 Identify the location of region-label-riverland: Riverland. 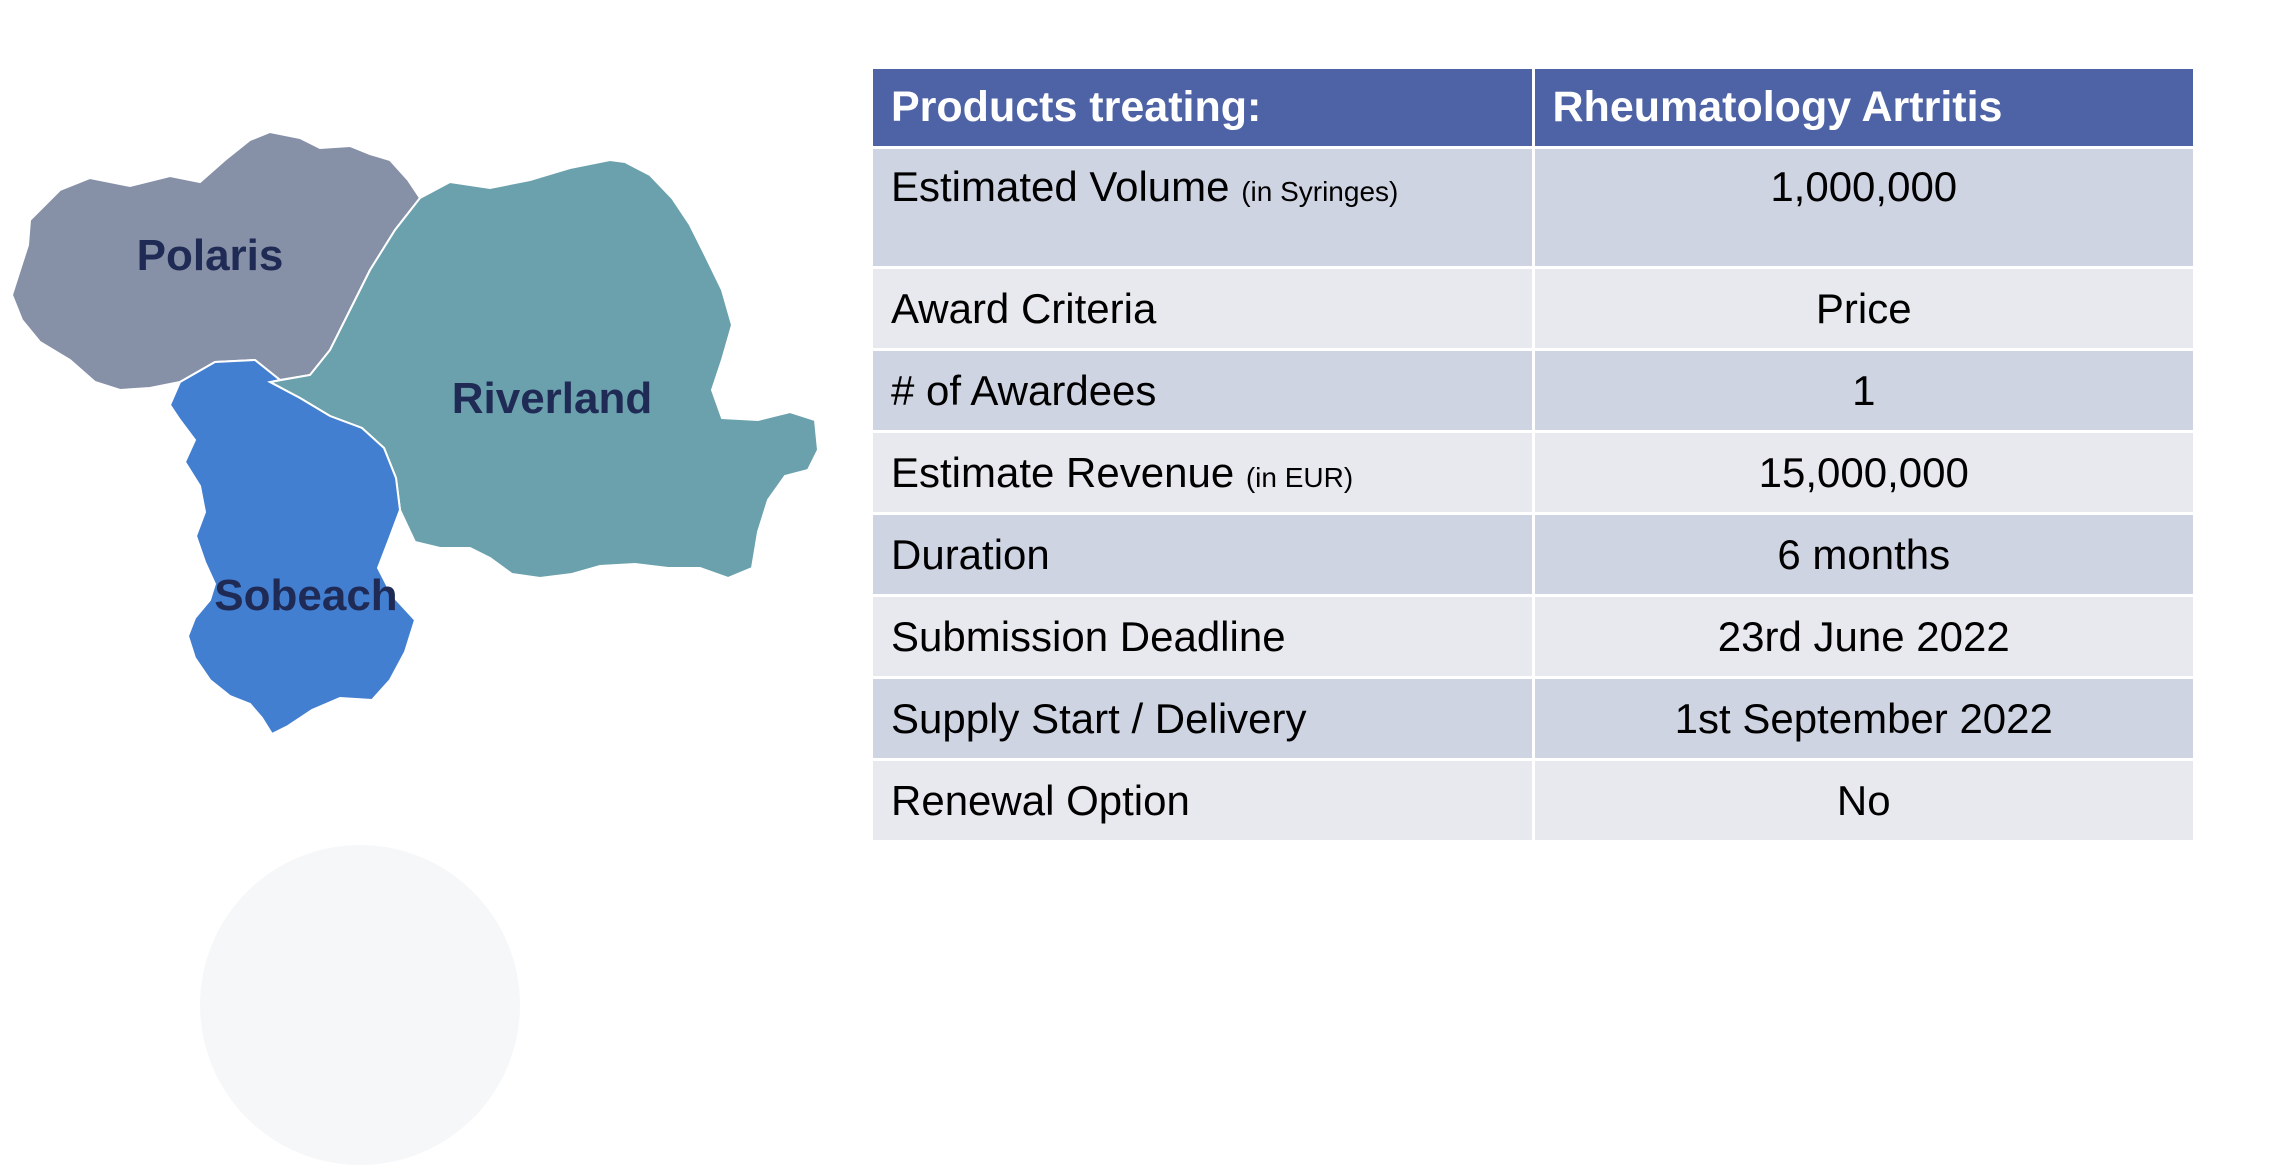
(552, 398).